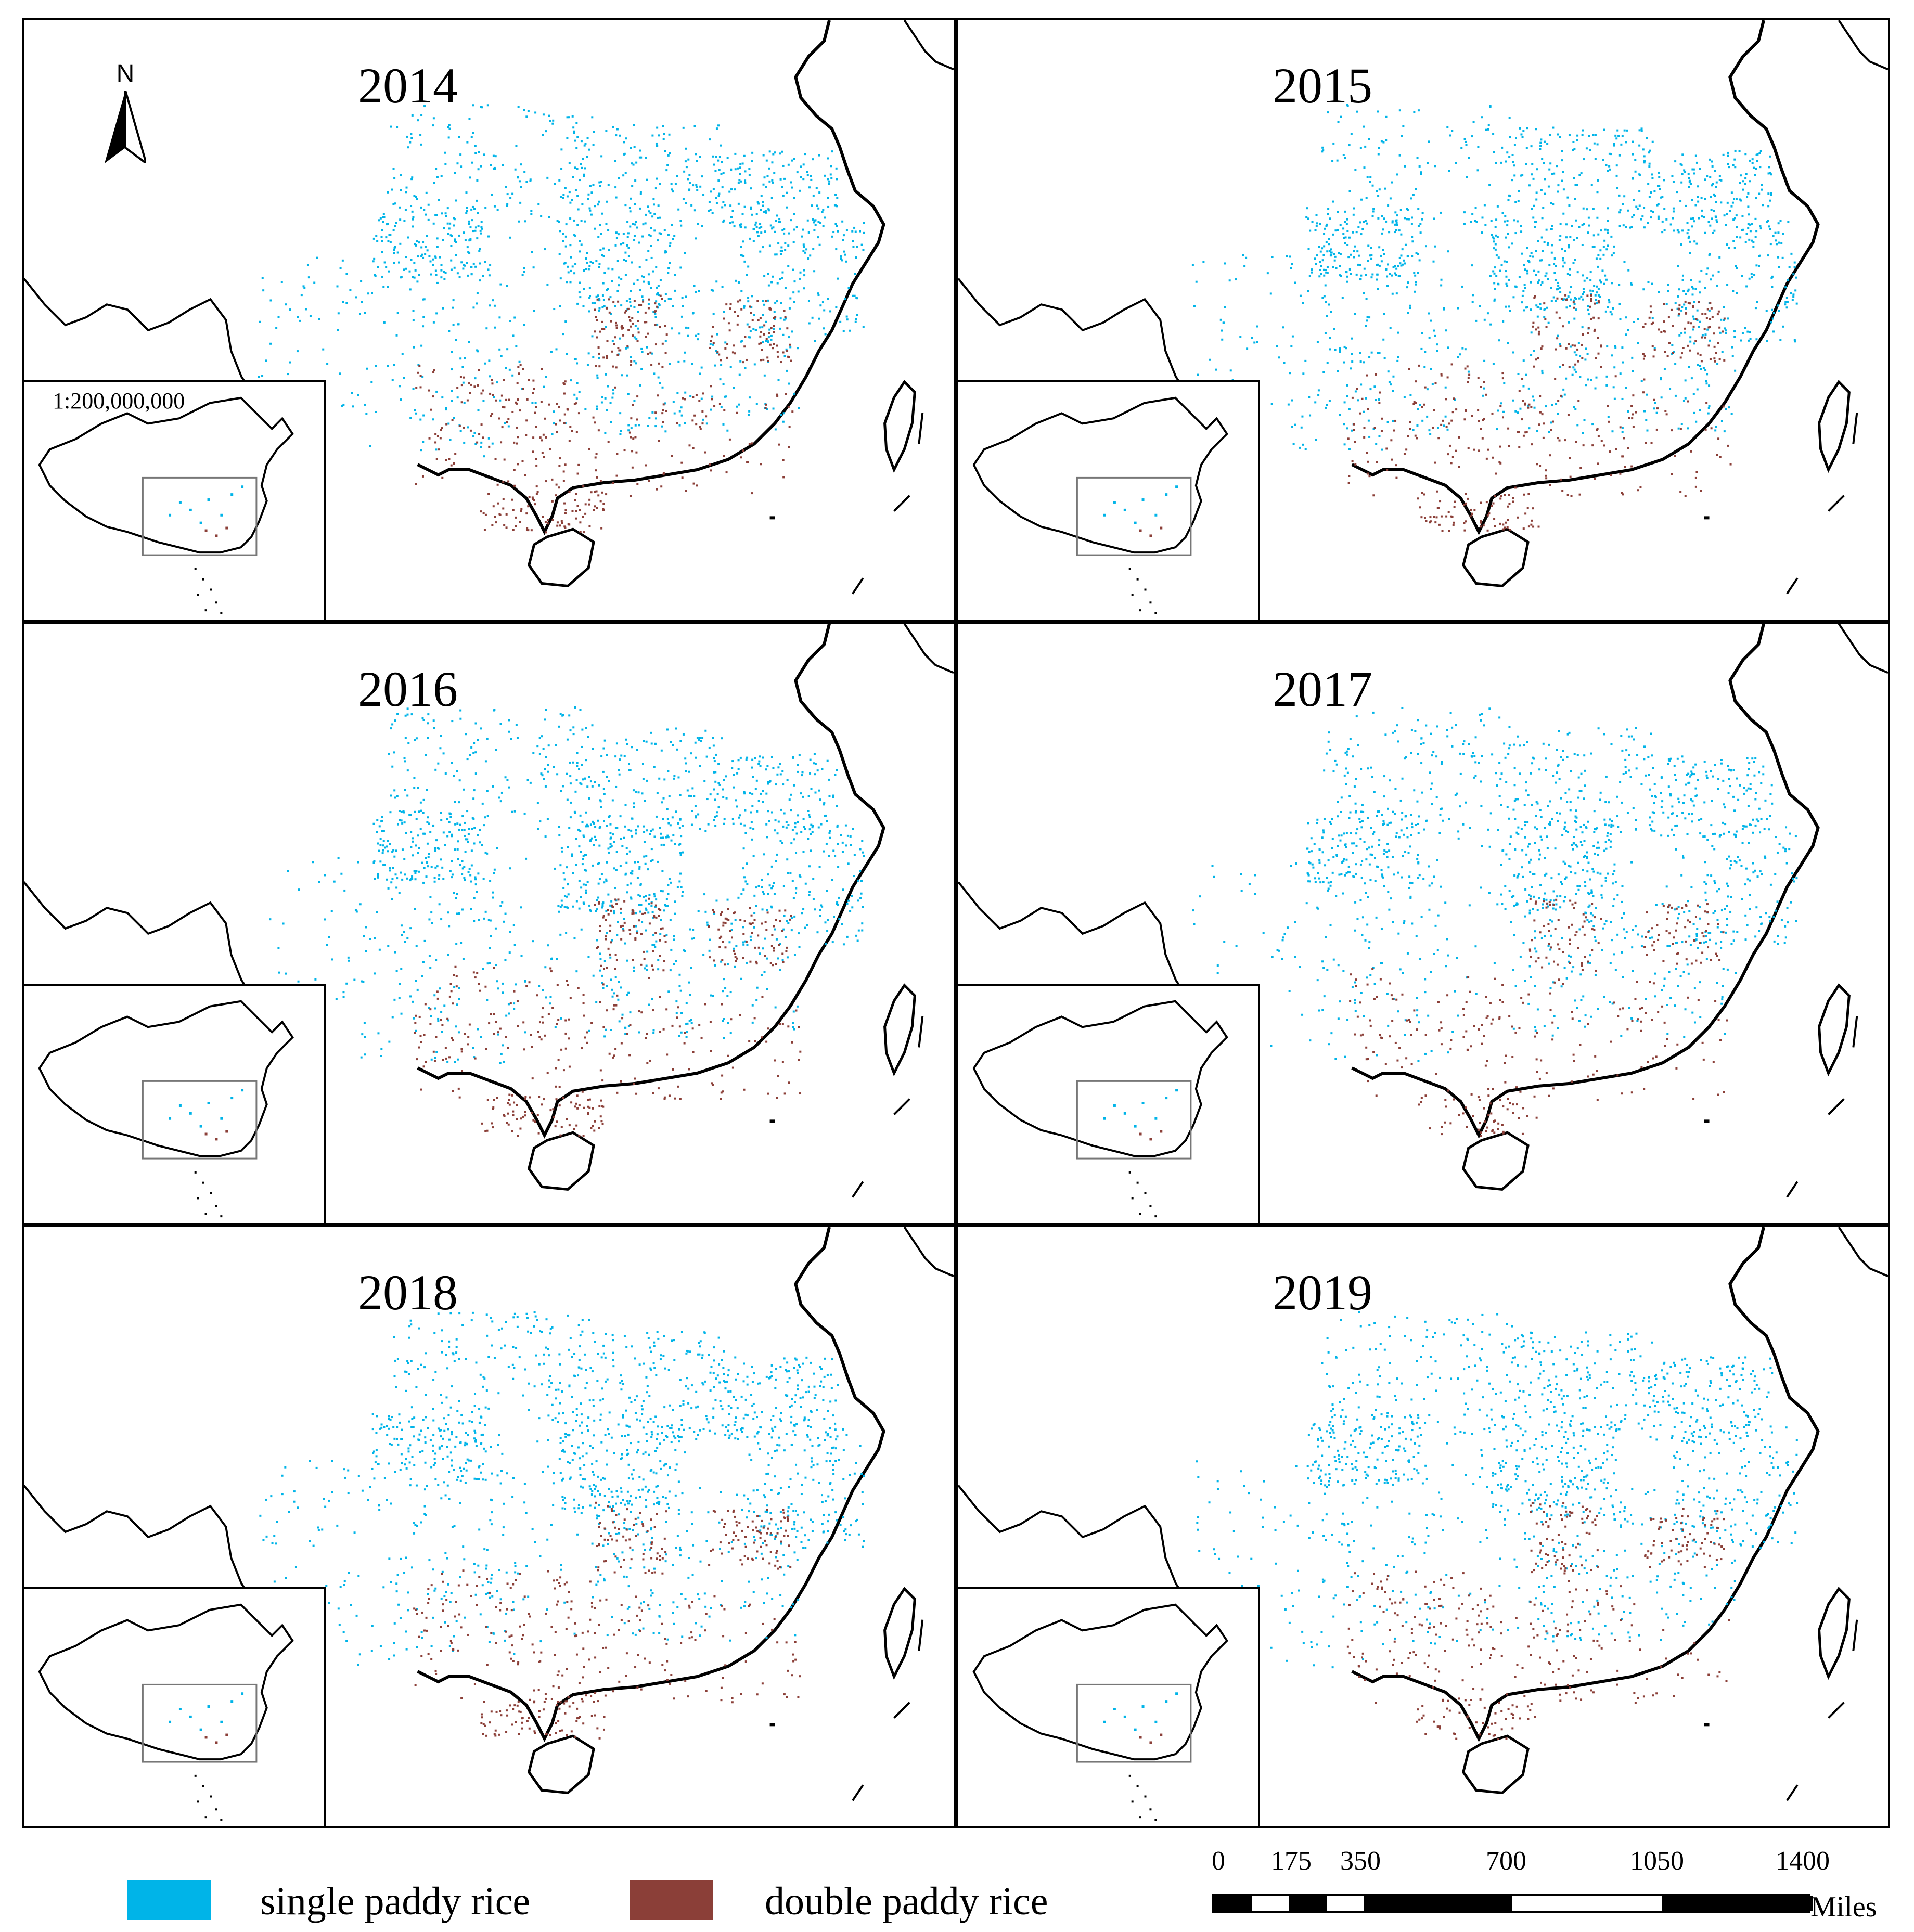 The width and height of the screenshot is (1914, 1932). What do you see at coordinates (1291, 1861) in the screenshot?
I see `scale-tick-175: 175` at bounding box center [1291, 1861].